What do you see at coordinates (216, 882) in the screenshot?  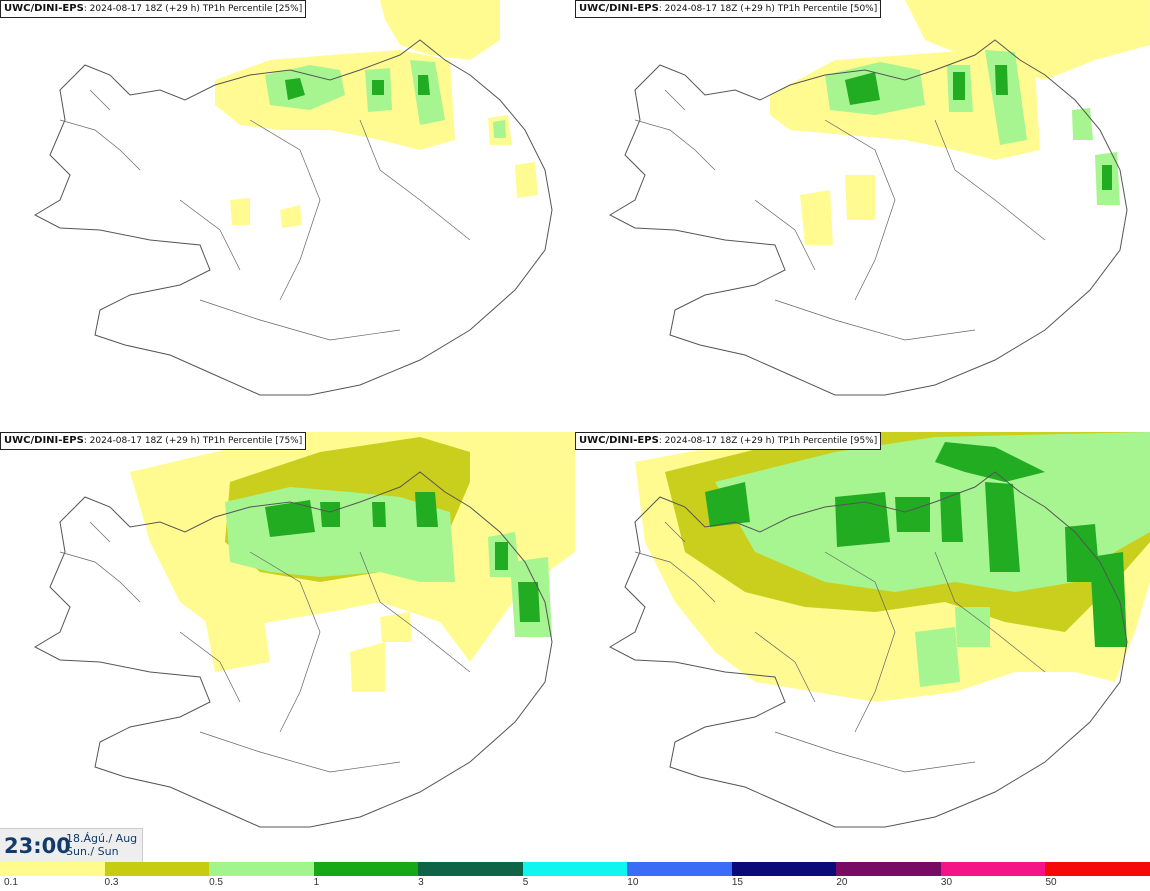 I see `colorbar-tick-label: 0.5` at bounding box center [216, 882].